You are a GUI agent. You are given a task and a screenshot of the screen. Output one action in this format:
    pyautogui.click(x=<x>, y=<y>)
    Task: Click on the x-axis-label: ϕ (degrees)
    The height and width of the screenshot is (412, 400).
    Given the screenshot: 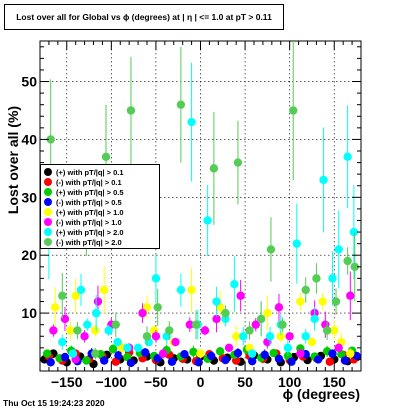 What is the action you would take?
    pyautogui.click(x=321, y=394)
    